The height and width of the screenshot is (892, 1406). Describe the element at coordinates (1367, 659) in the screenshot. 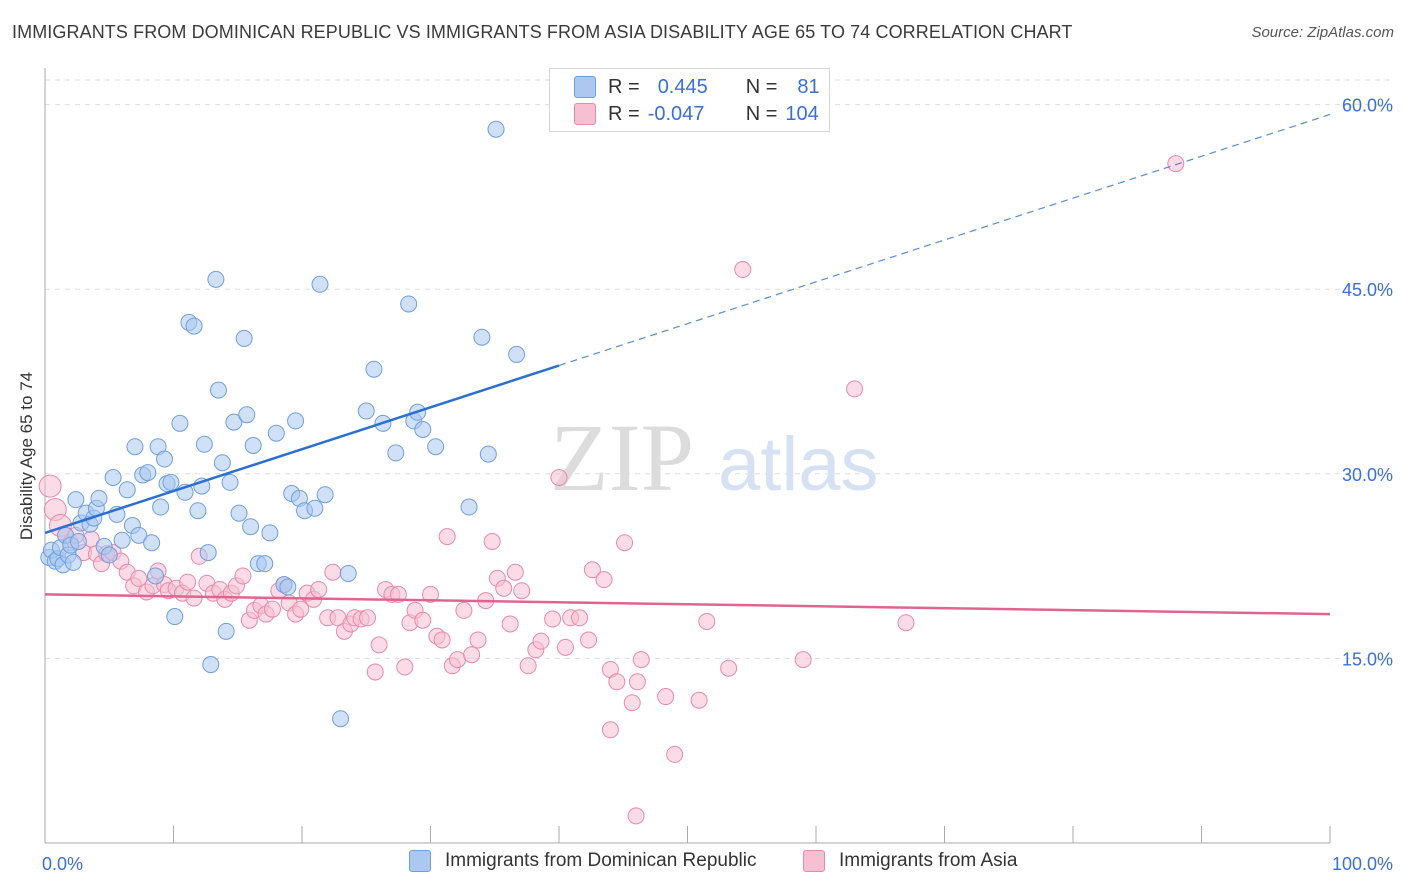

I see `y-tick-label: 15.0%` at that location.